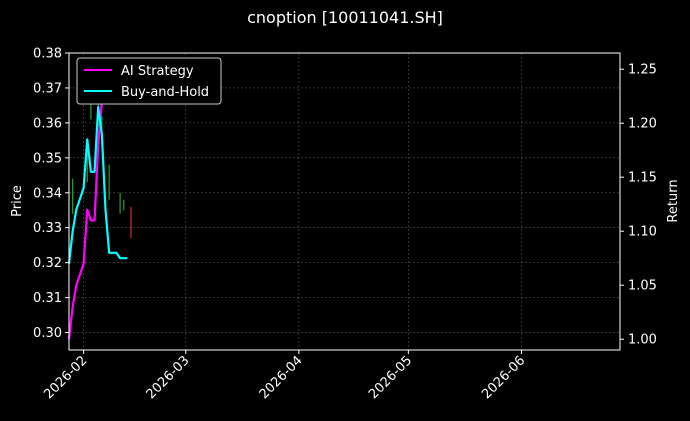 The image size is (690, 421). I want to click on x-tick-label: 2026-03, so click(168, 377).